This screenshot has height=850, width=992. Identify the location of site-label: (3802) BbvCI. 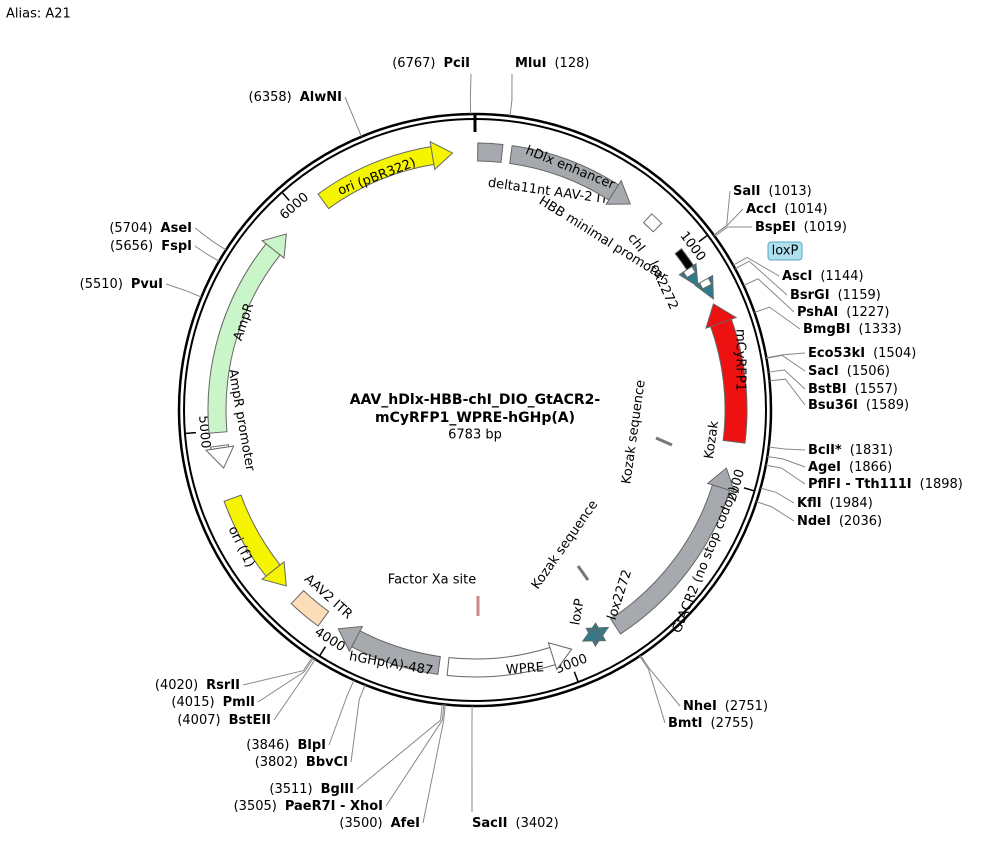
(301, 762).